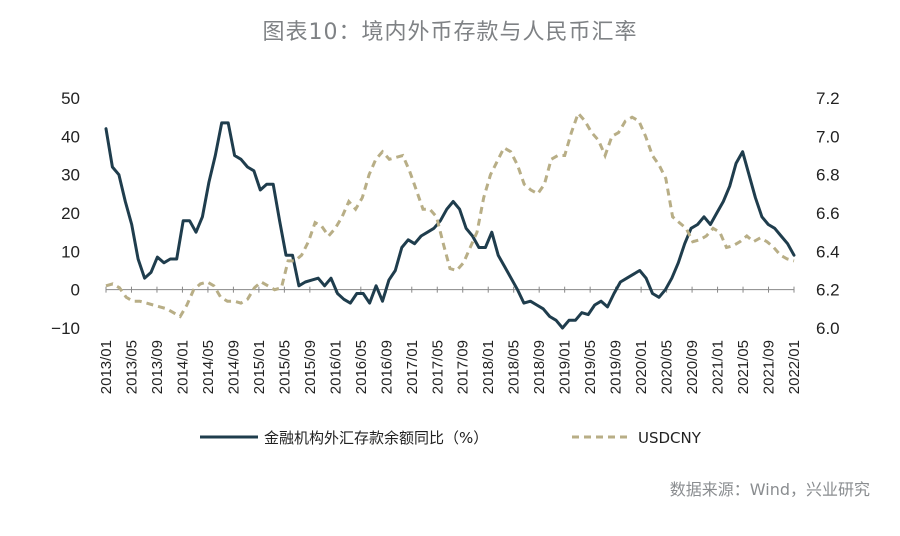 The image size is (900, 536). I want to click on left-axis: 50 40 30 20 10 0 −10, so click(65, 213).